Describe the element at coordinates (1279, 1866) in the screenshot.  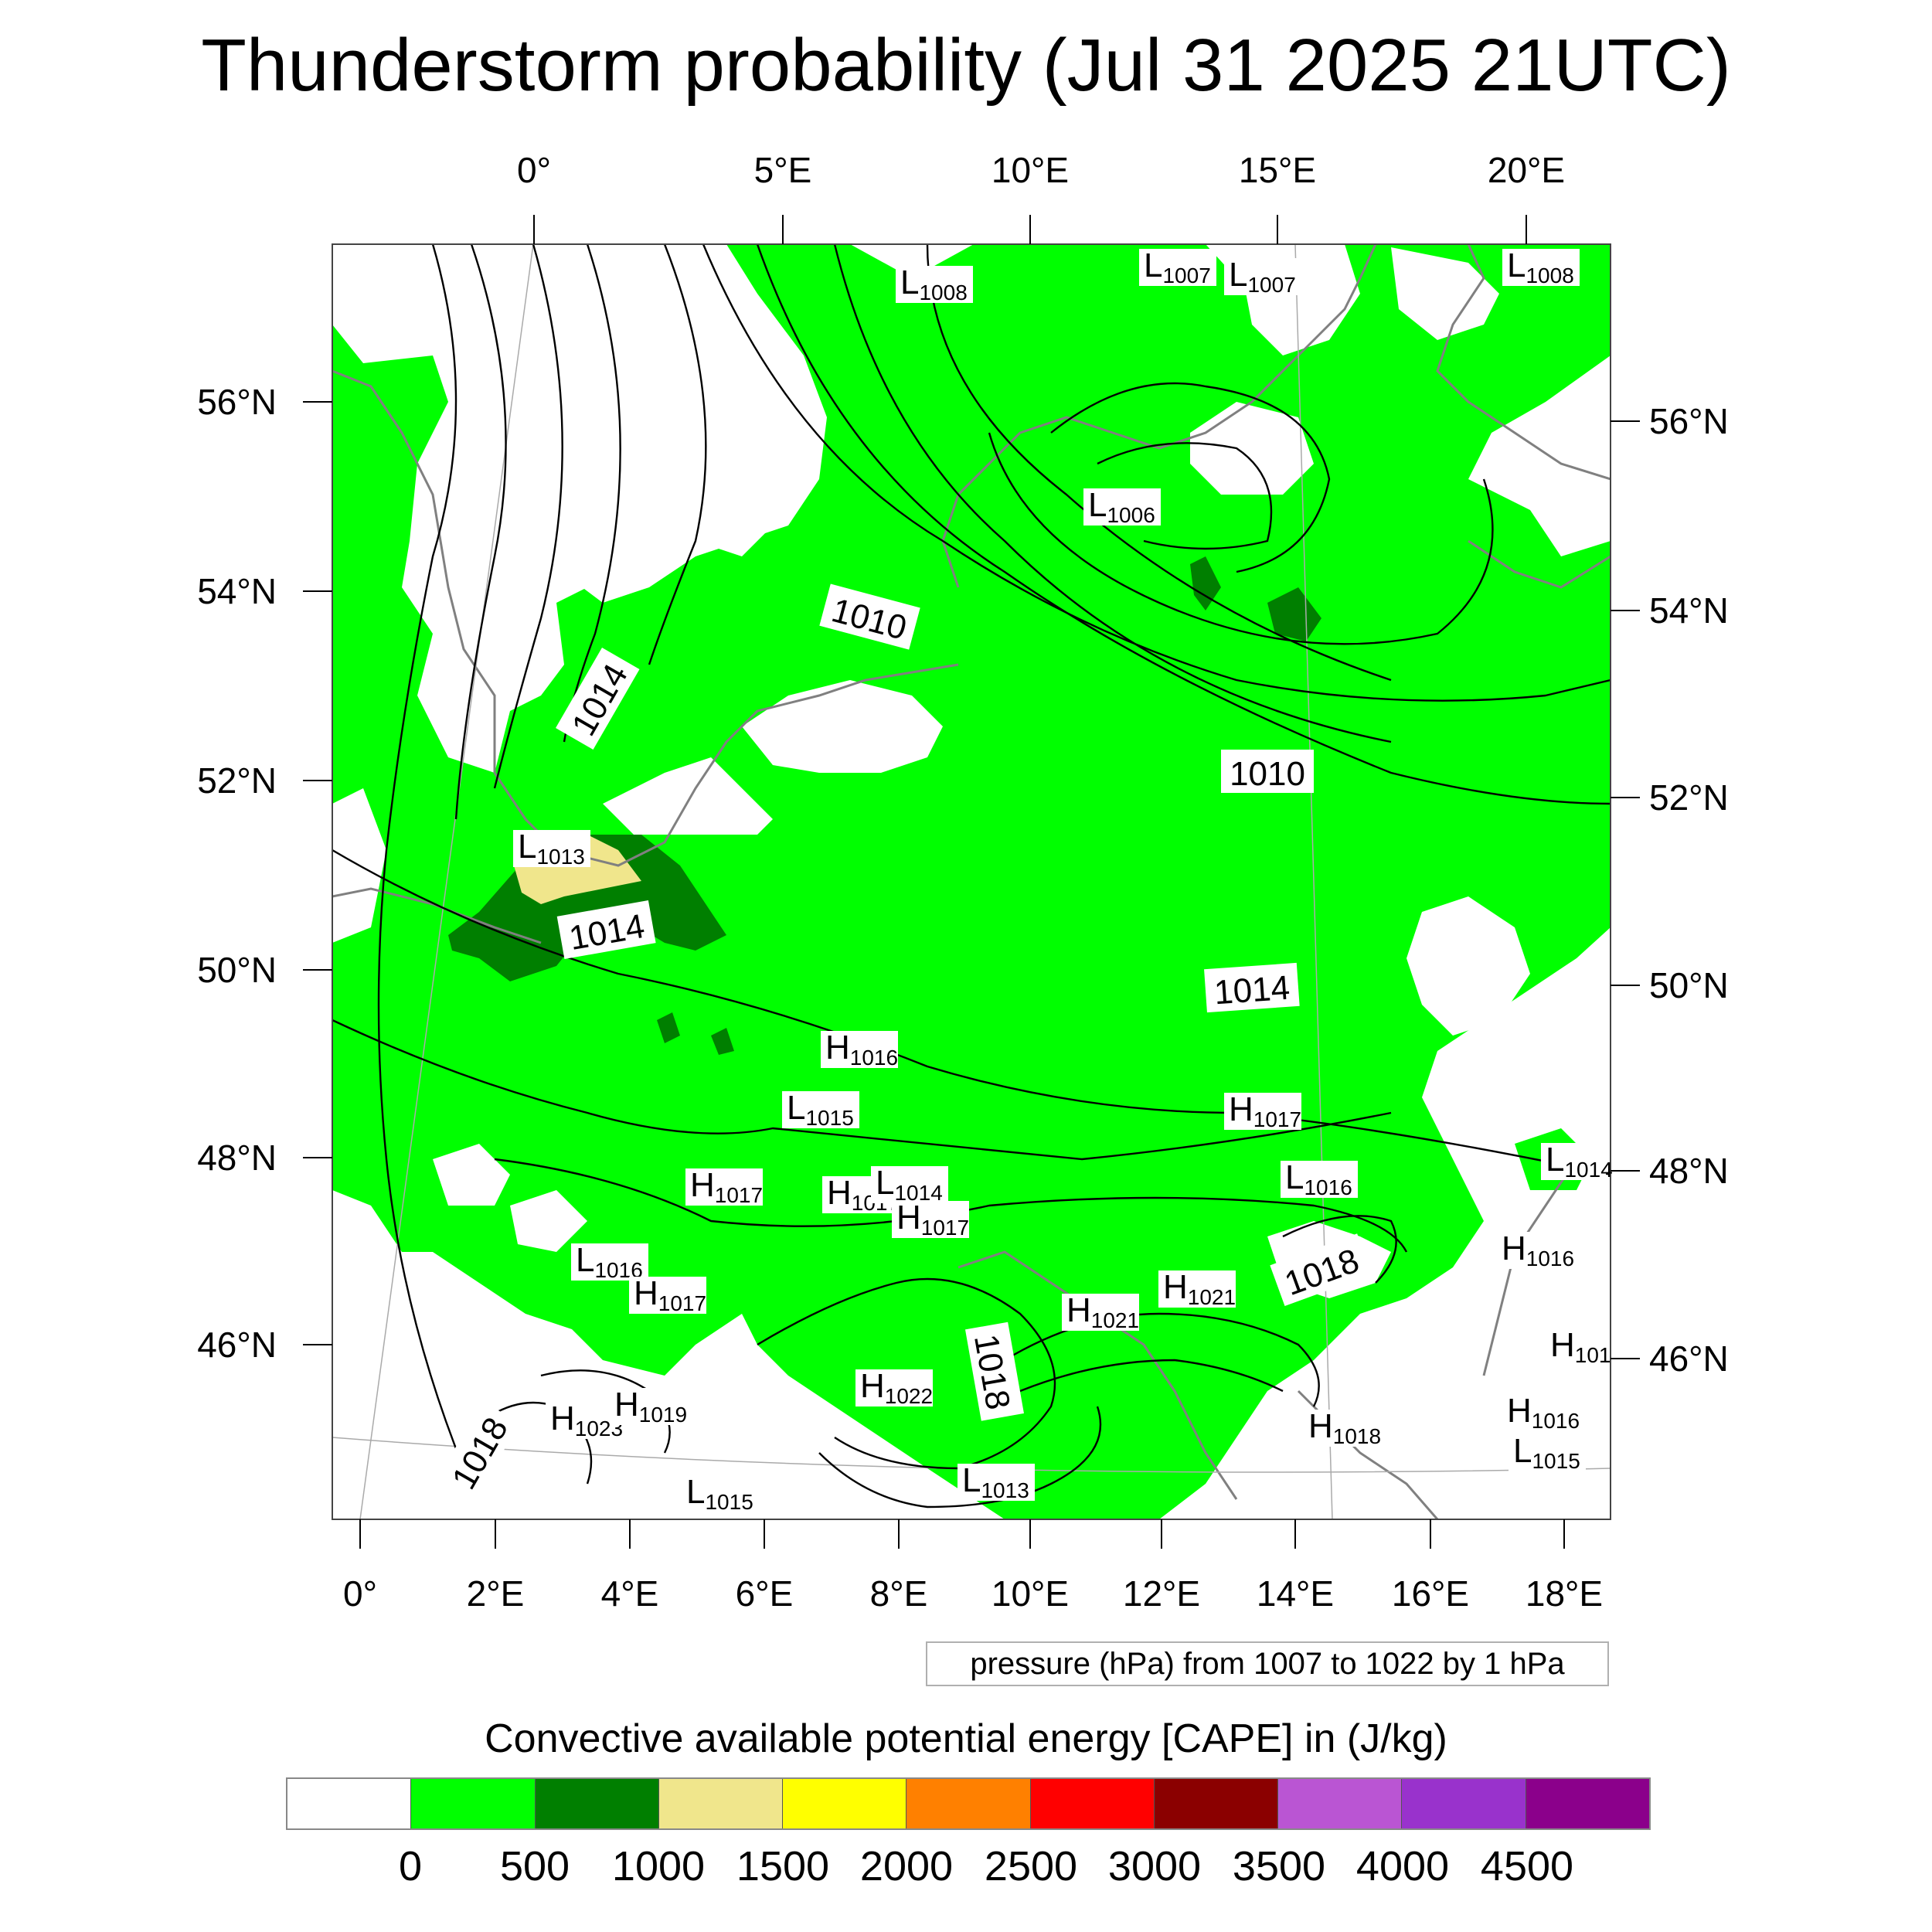
I see `colorbar-label: 3500` at that location.